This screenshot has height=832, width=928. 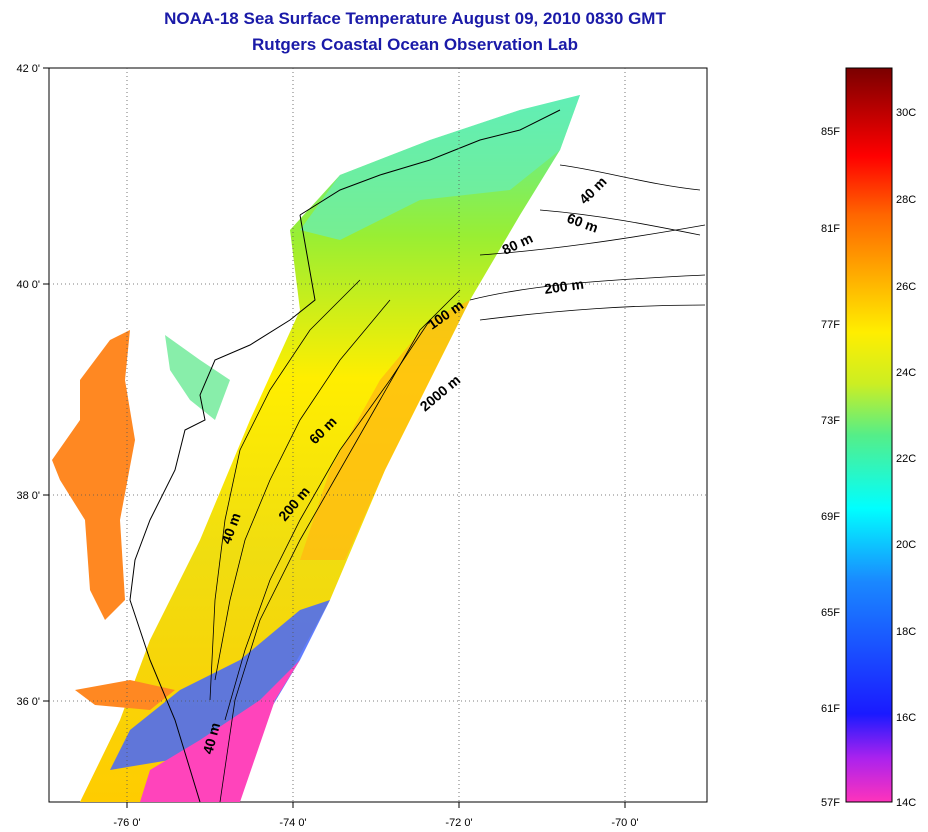 I want to click on colorbar-celsius-label: 30C, so click(x=906, y=113).